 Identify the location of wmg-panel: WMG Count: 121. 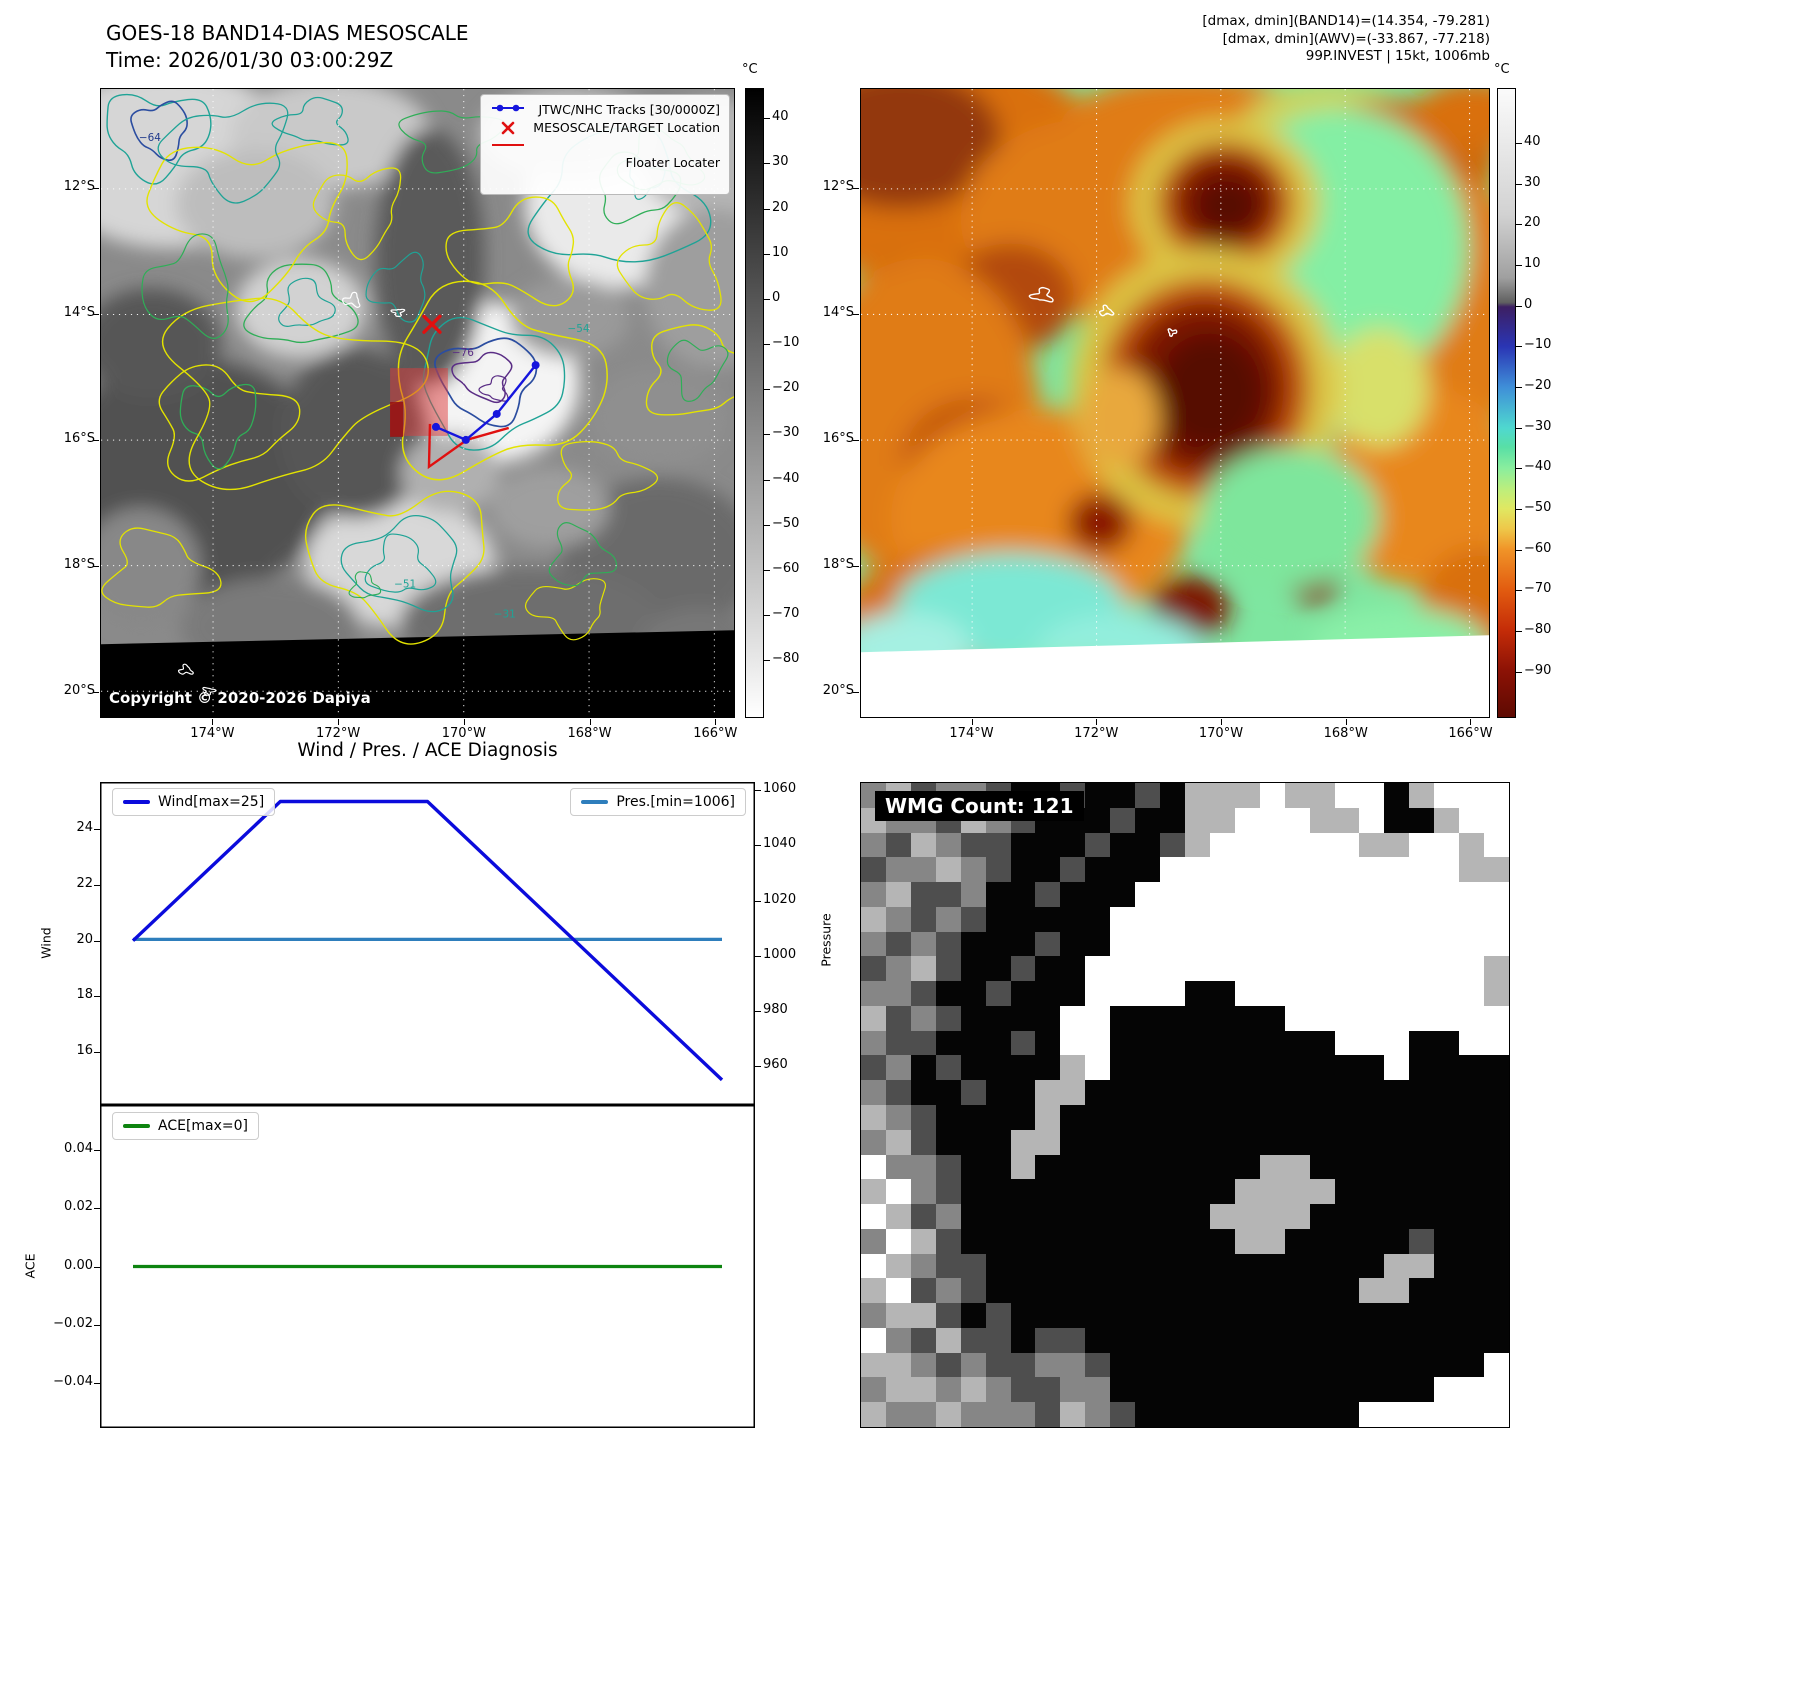
(1185, 1105).